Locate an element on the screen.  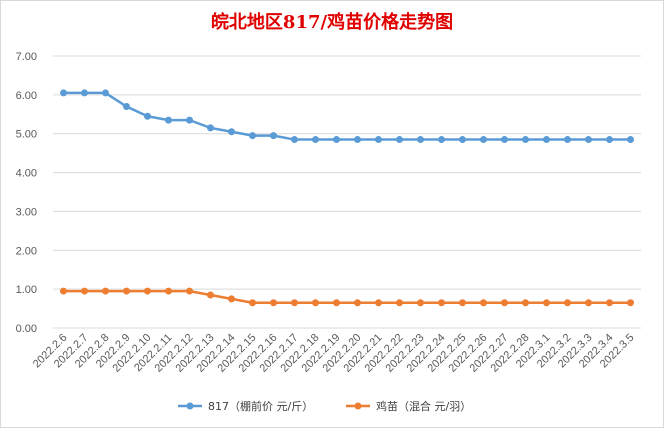
legend-item: 817（棚前价 元/斤） is located at coordinates (245, 406).